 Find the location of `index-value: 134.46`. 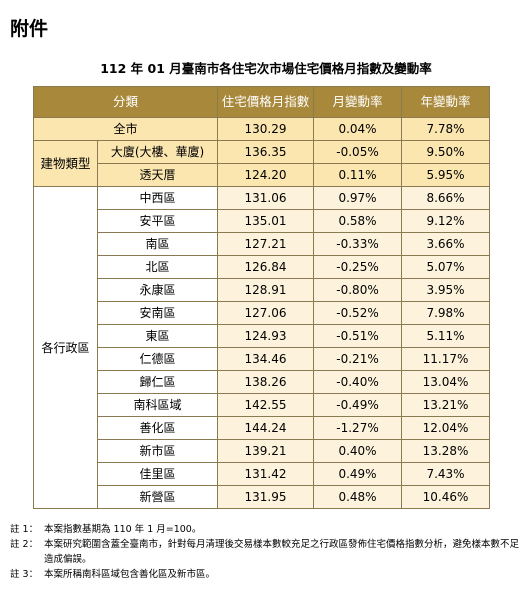

index-value: 134.46 is located at coordinates (266, 359).